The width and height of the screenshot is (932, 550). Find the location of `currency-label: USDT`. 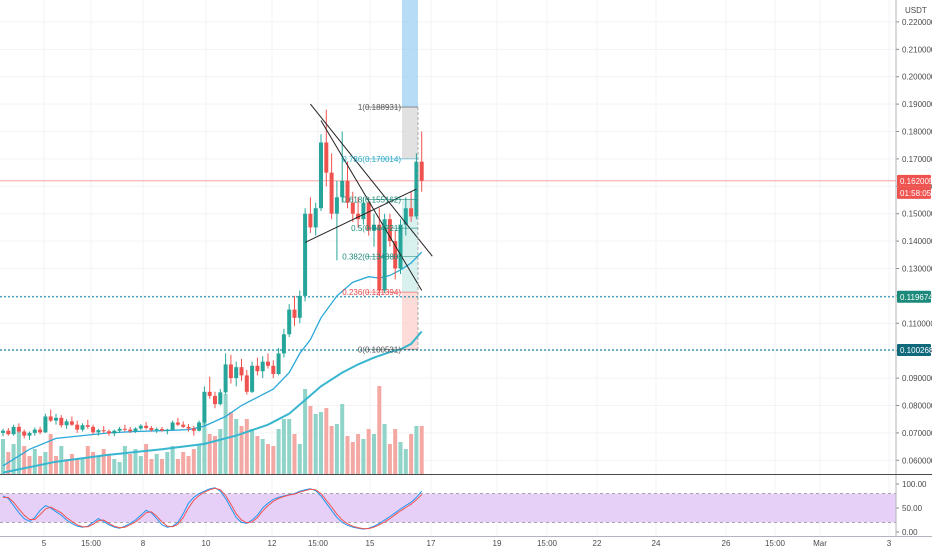

currency-label: USDT is located at coordinates (916, 10).